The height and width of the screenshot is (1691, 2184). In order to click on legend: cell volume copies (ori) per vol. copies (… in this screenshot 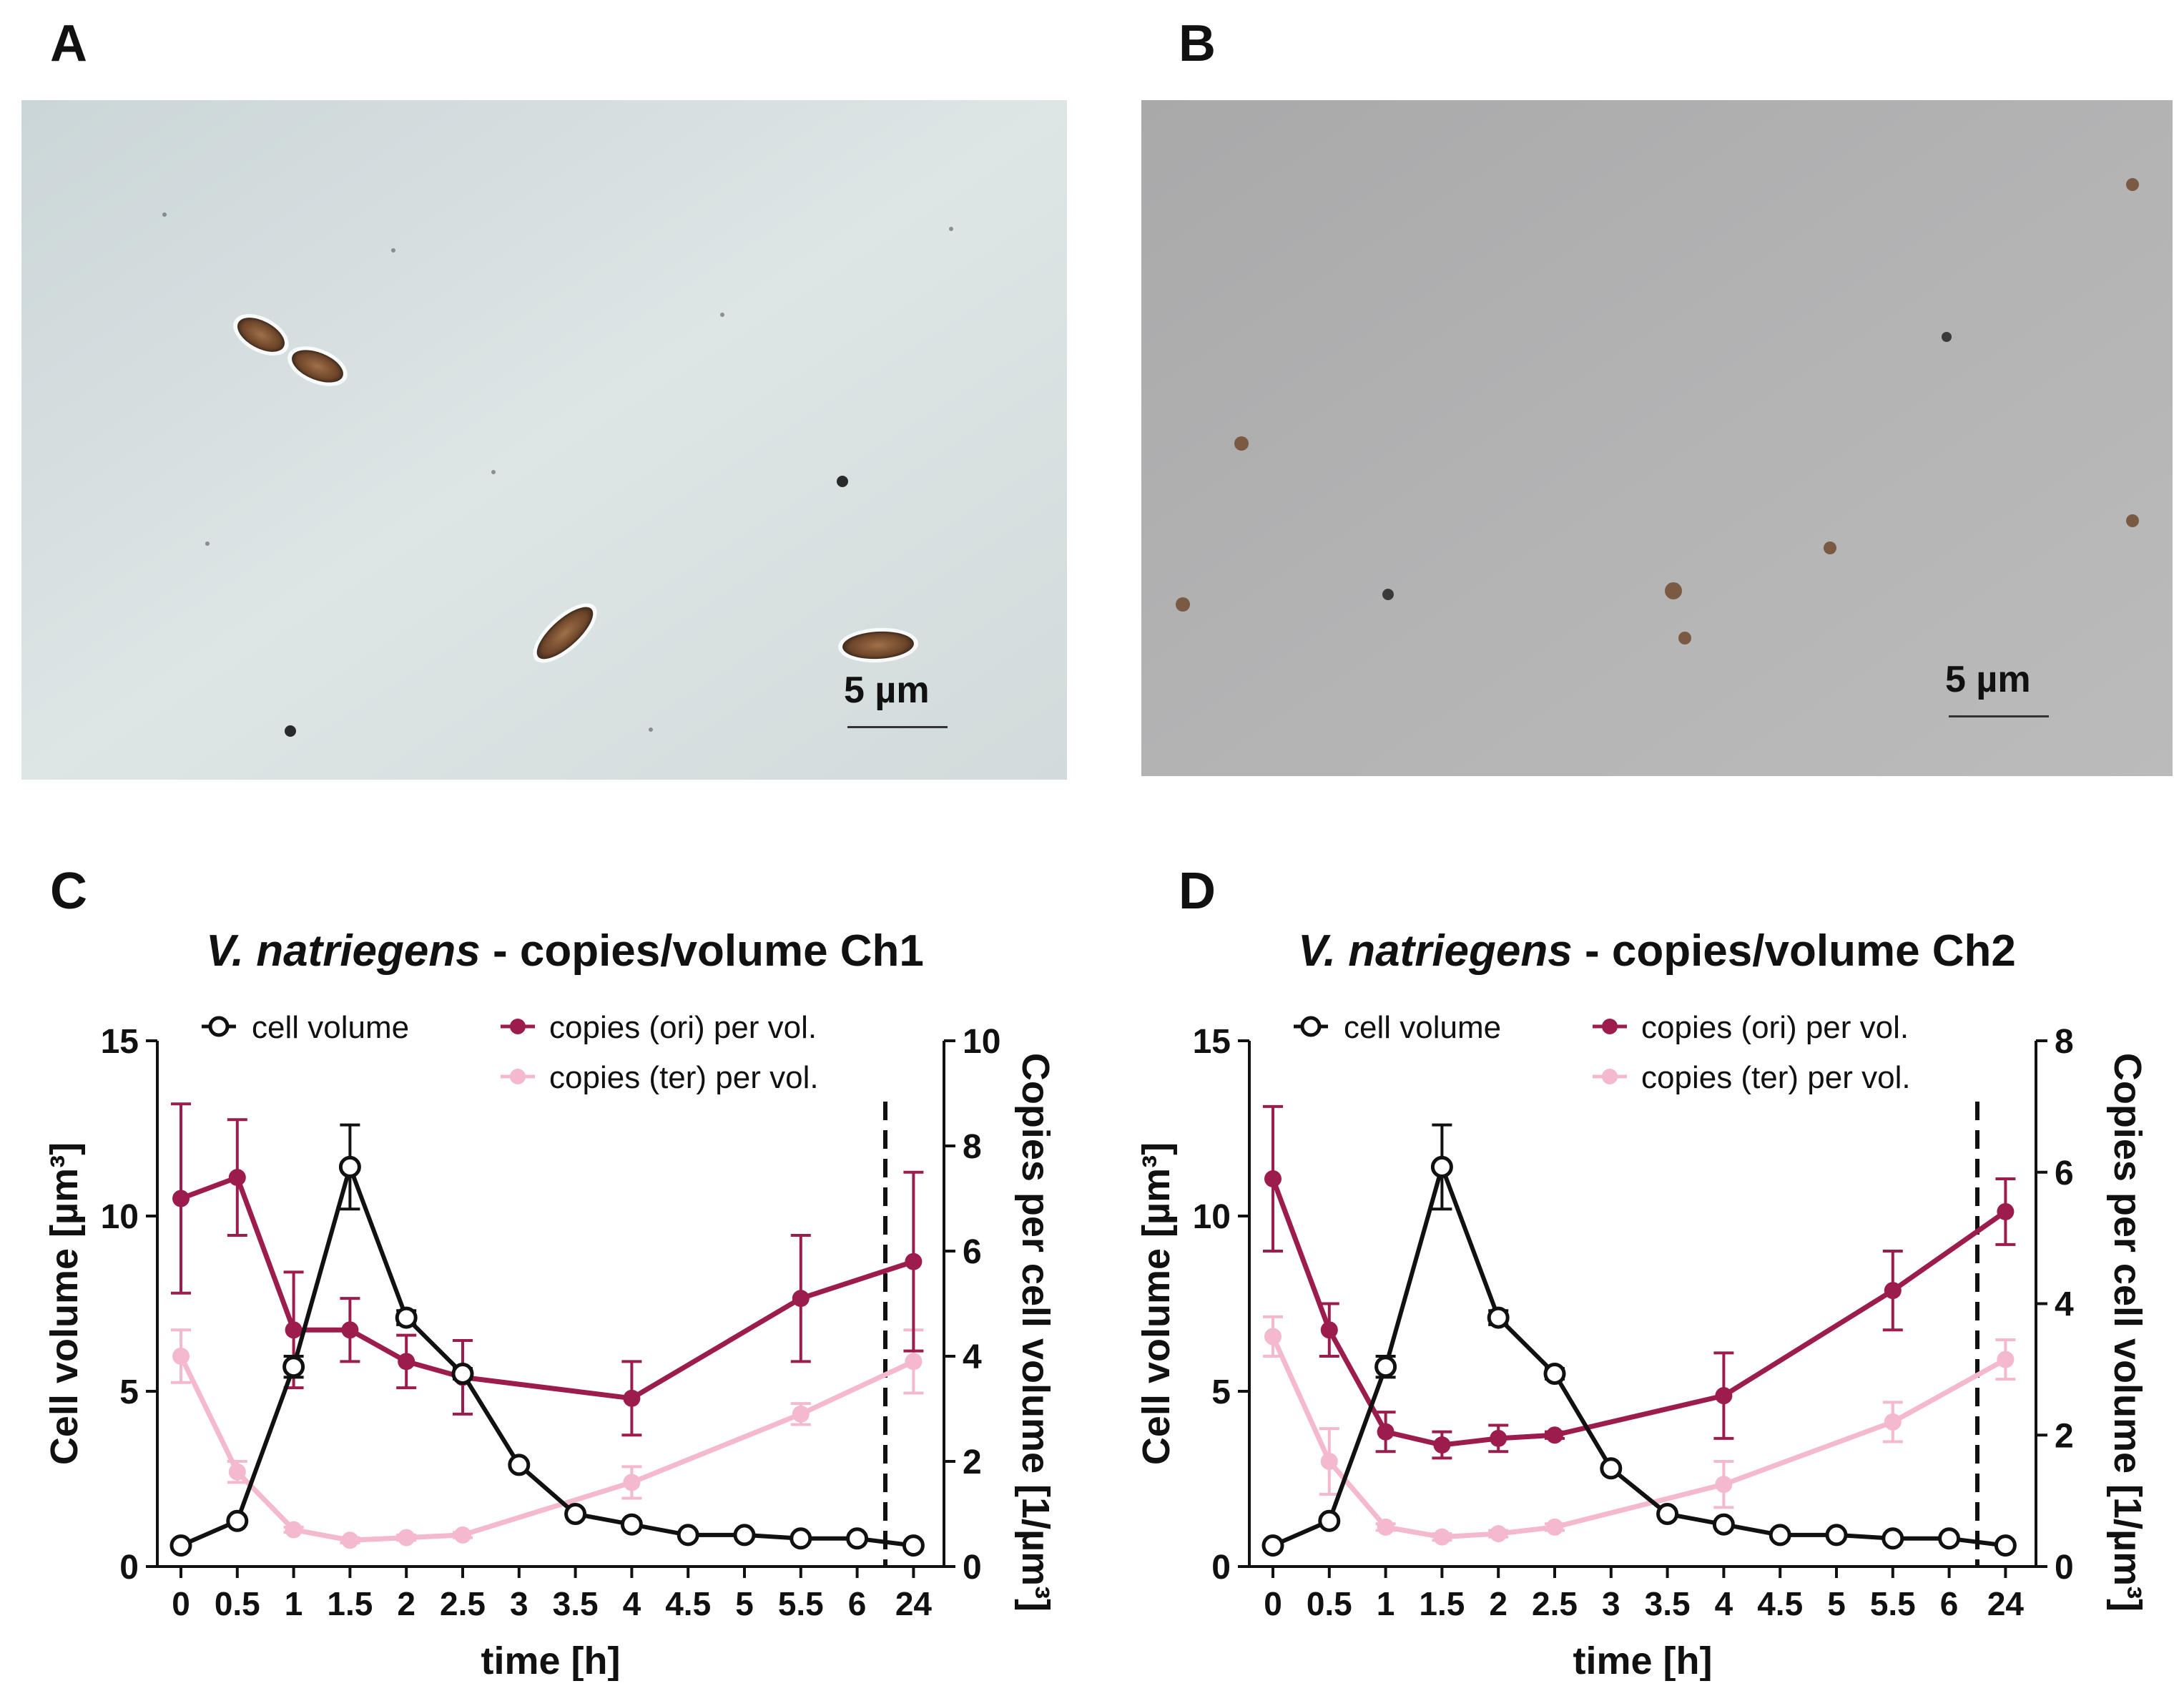, I will do `click(511, 1052)`.